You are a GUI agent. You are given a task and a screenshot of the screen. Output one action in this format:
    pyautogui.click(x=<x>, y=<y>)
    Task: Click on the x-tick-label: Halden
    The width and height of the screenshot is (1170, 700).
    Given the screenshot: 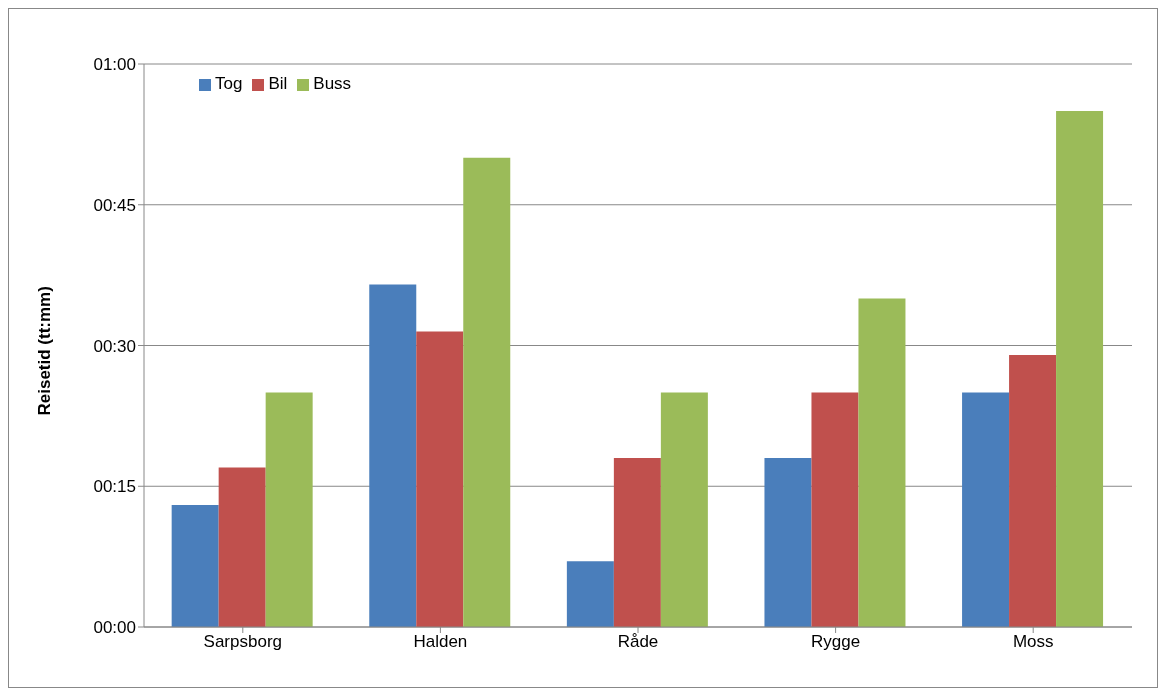 What is the action you would take?
    pyautogui.click(x=440, y=642)
    